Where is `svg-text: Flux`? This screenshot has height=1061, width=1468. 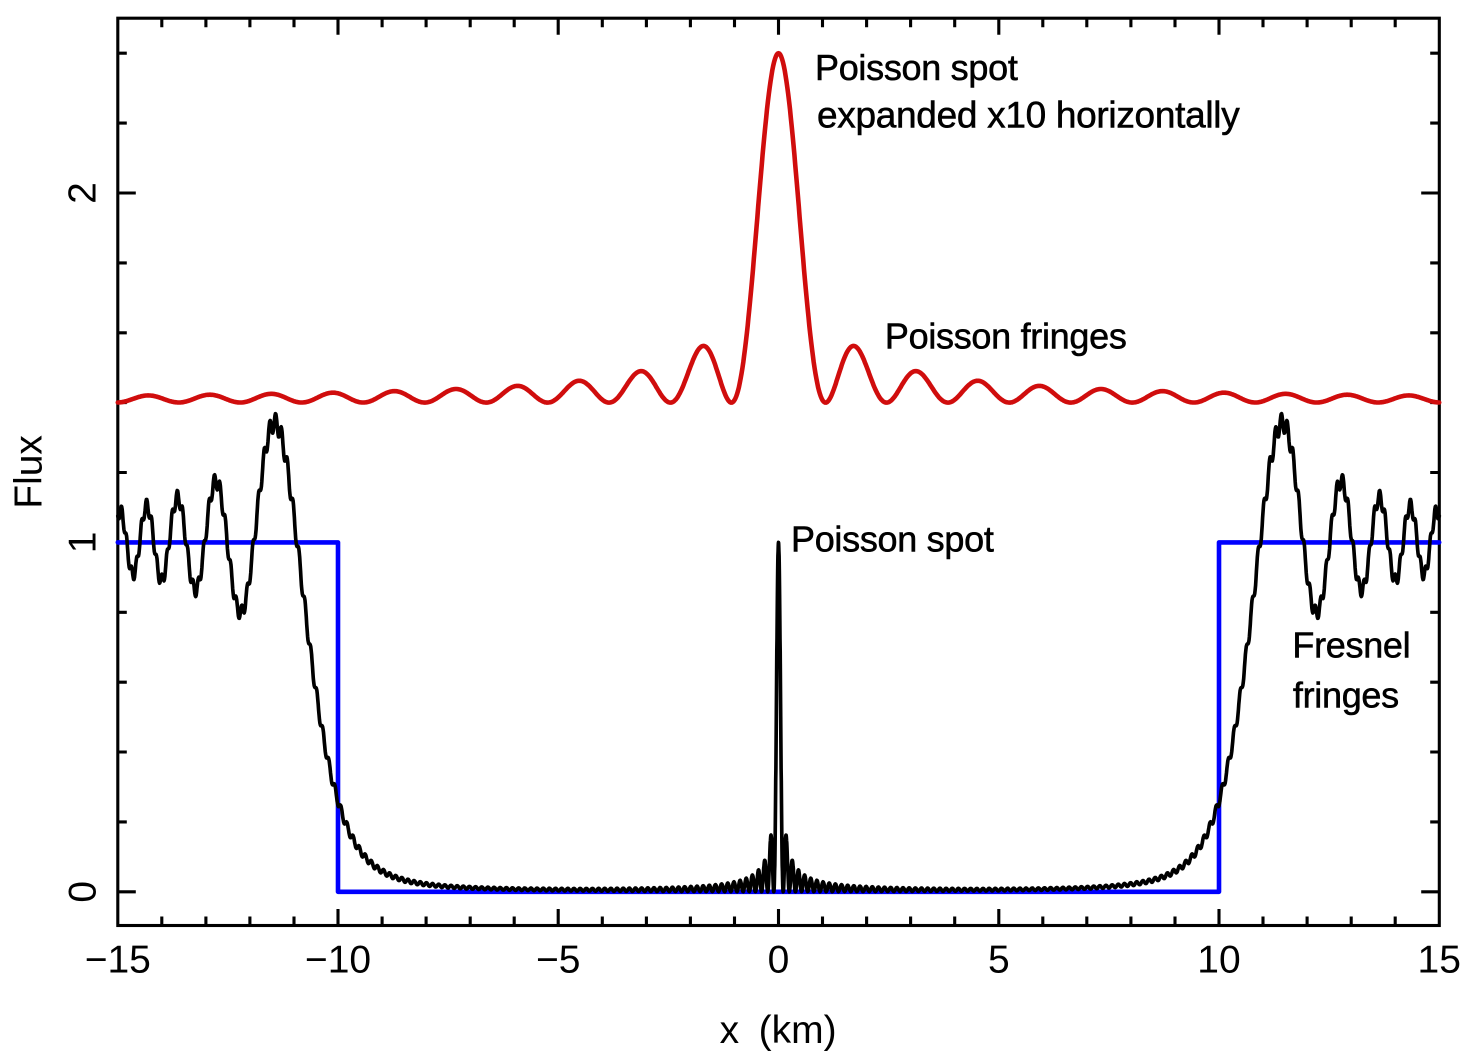 svg-text: Flux is located at coordinates (29, 472).